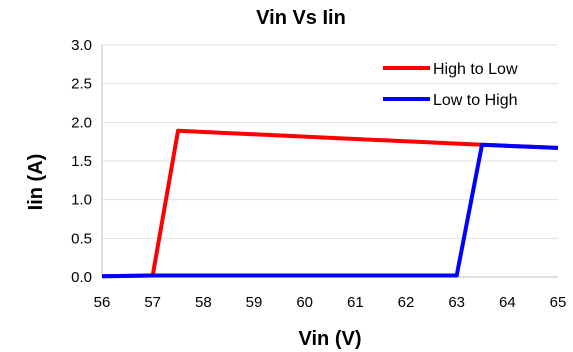 The width and height of the screenshot is (573, 352). What do you see at coordinates (475, 69) in the screenshot?
I see `legend-label: High to Low` at bounding box center [475, 69].